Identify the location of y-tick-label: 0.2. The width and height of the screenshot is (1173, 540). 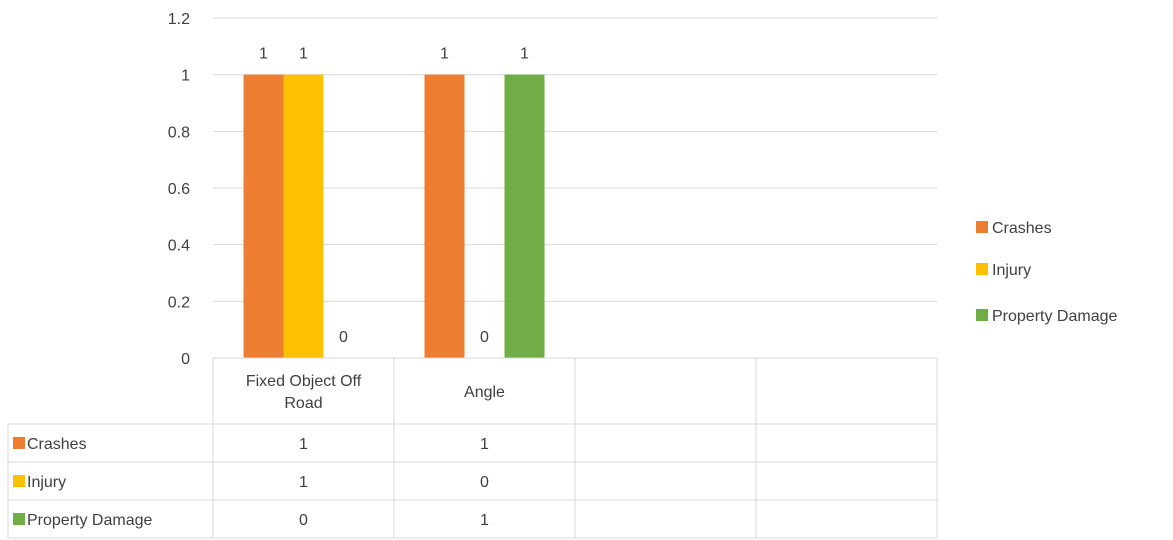
(179, 302).